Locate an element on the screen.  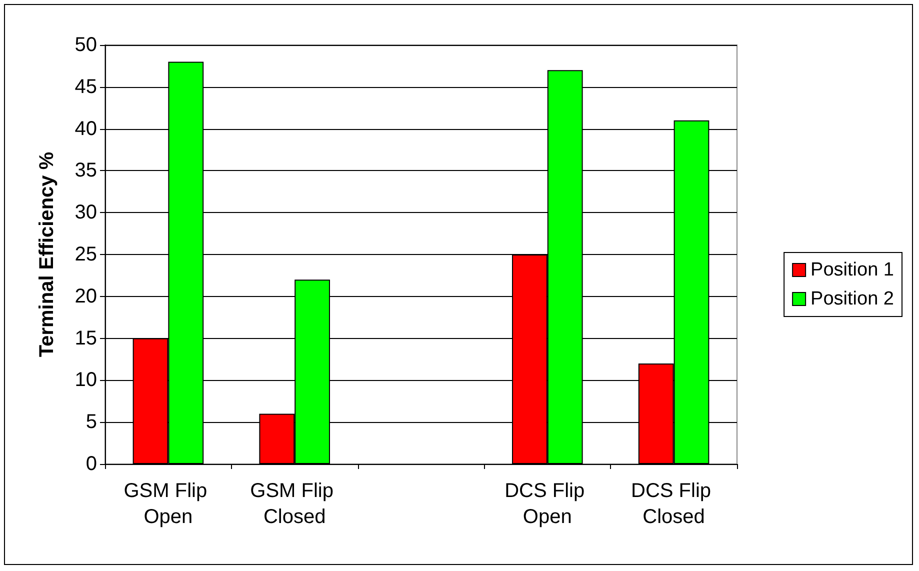
y-tick-label: 45 is located at coordinates (85, 87).